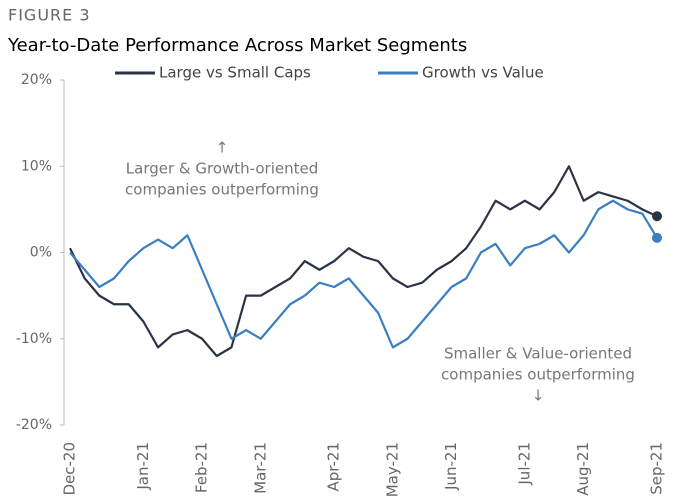  Describe the element at coordinates (524, 464) in the screenshot. I see `x-tick-label: Jul-21` at that location.